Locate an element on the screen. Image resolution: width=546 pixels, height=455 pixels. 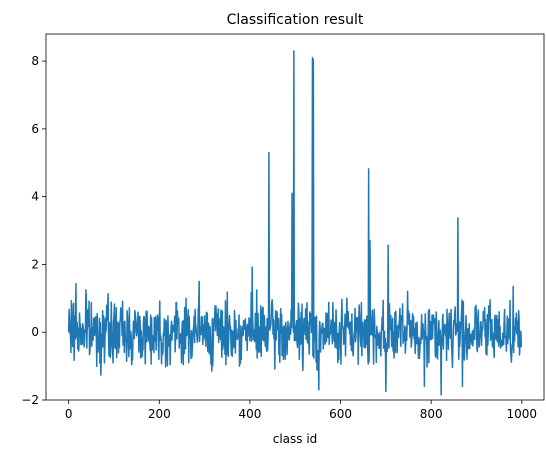
x-tick-label: 1000 is located at coordinates (522, 414).